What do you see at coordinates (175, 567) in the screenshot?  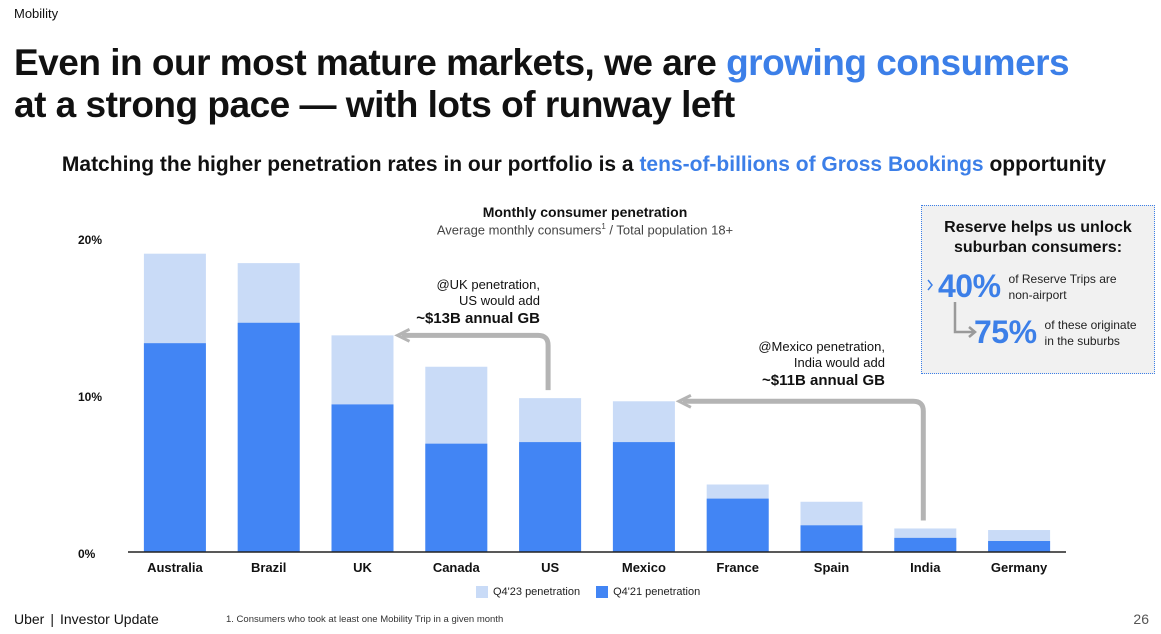 I see `x-tick-label-australia: Australia` at bounding box center [175, 567].